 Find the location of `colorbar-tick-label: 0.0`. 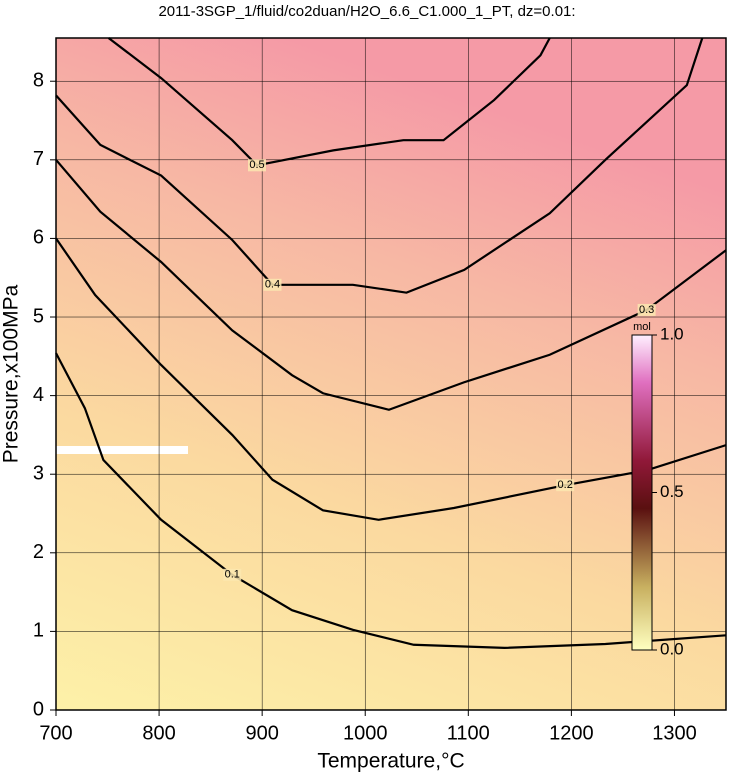

colorbar-tick-label: 0.0 is located at coordinates (672, 648).